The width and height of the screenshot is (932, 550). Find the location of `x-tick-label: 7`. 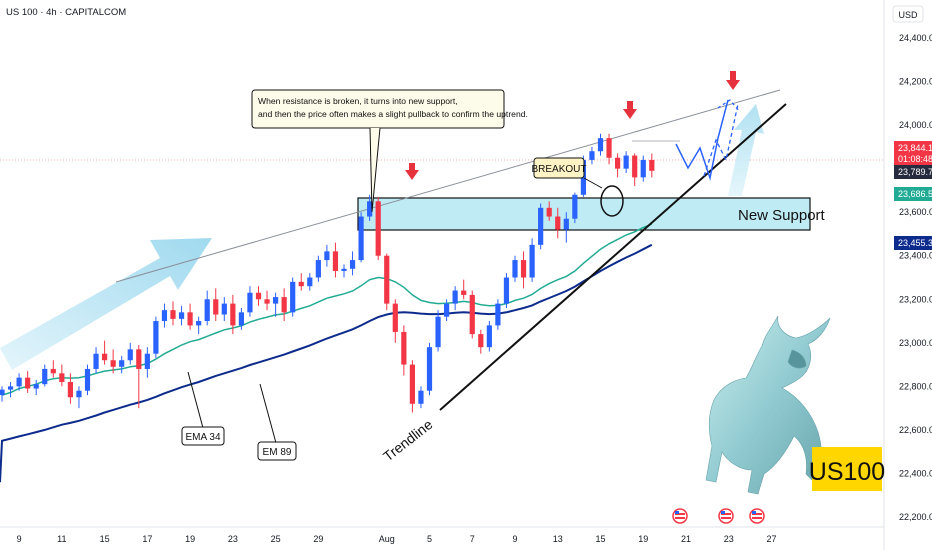

x-tick-label: 7 is located at coordinates (472, 539).